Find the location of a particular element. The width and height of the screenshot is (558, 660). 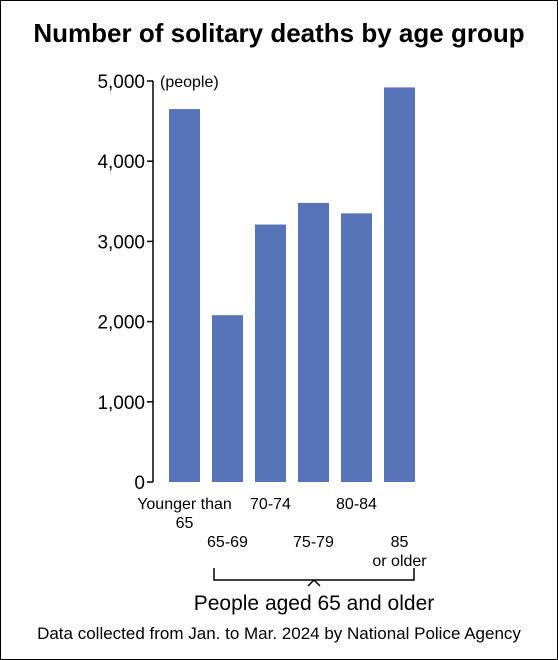

unit-label: (people) is located at coordinates (189, 82).